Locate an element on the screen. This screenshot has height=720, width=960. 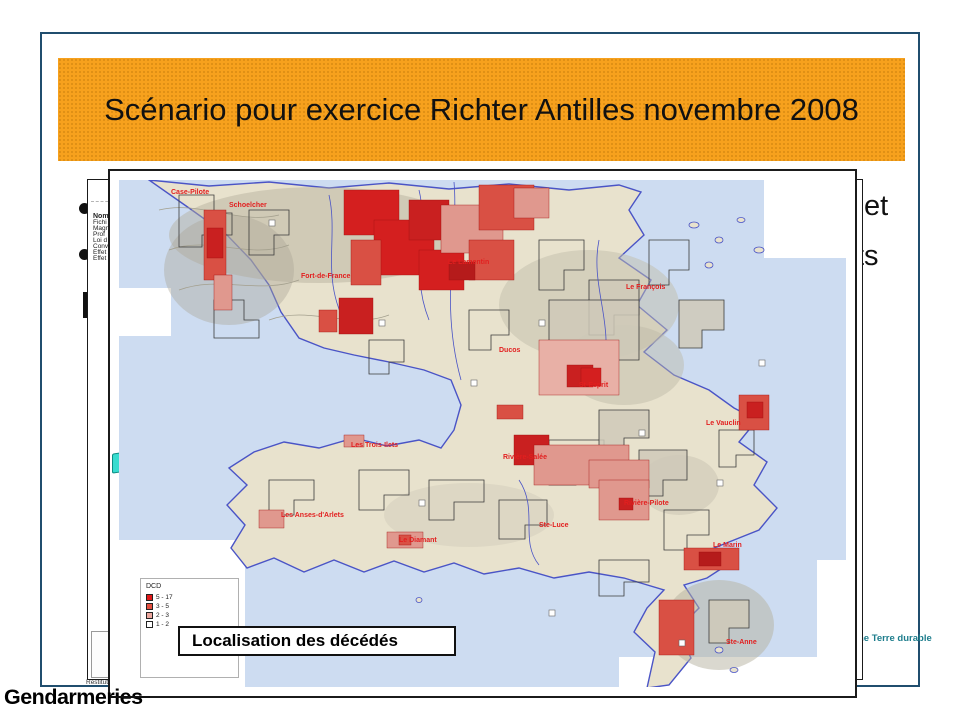
town-label: Les Anses-d'Arlets is located at coordinates (312, 515).